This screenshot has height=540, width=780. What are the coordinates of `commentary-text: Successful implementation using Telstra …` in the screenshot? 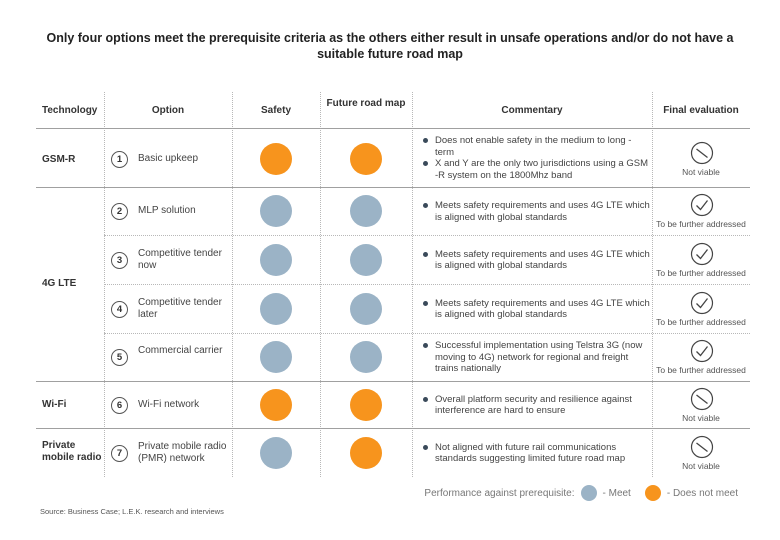 It's located at (539, 357).